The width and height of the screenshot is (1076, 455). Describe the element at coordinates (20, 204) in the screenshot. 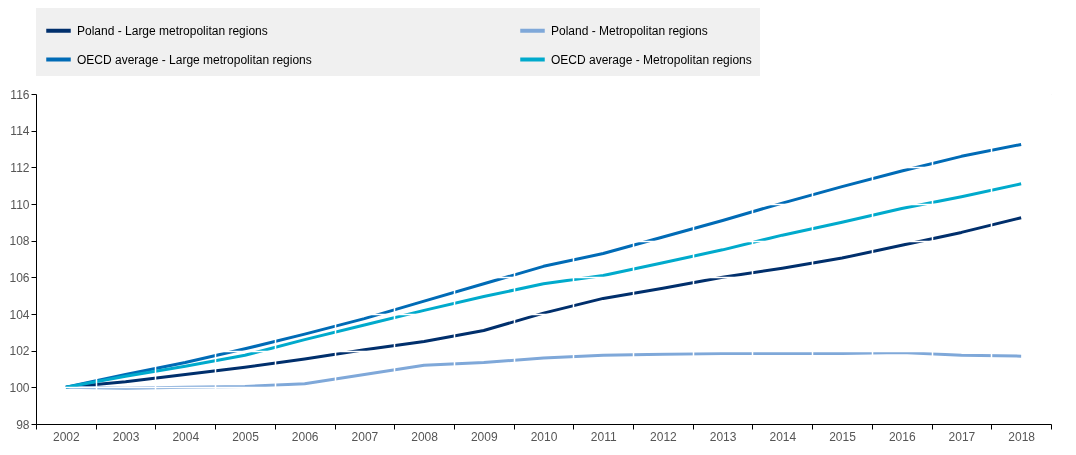

I see `y-tick-label: 110` at that location.